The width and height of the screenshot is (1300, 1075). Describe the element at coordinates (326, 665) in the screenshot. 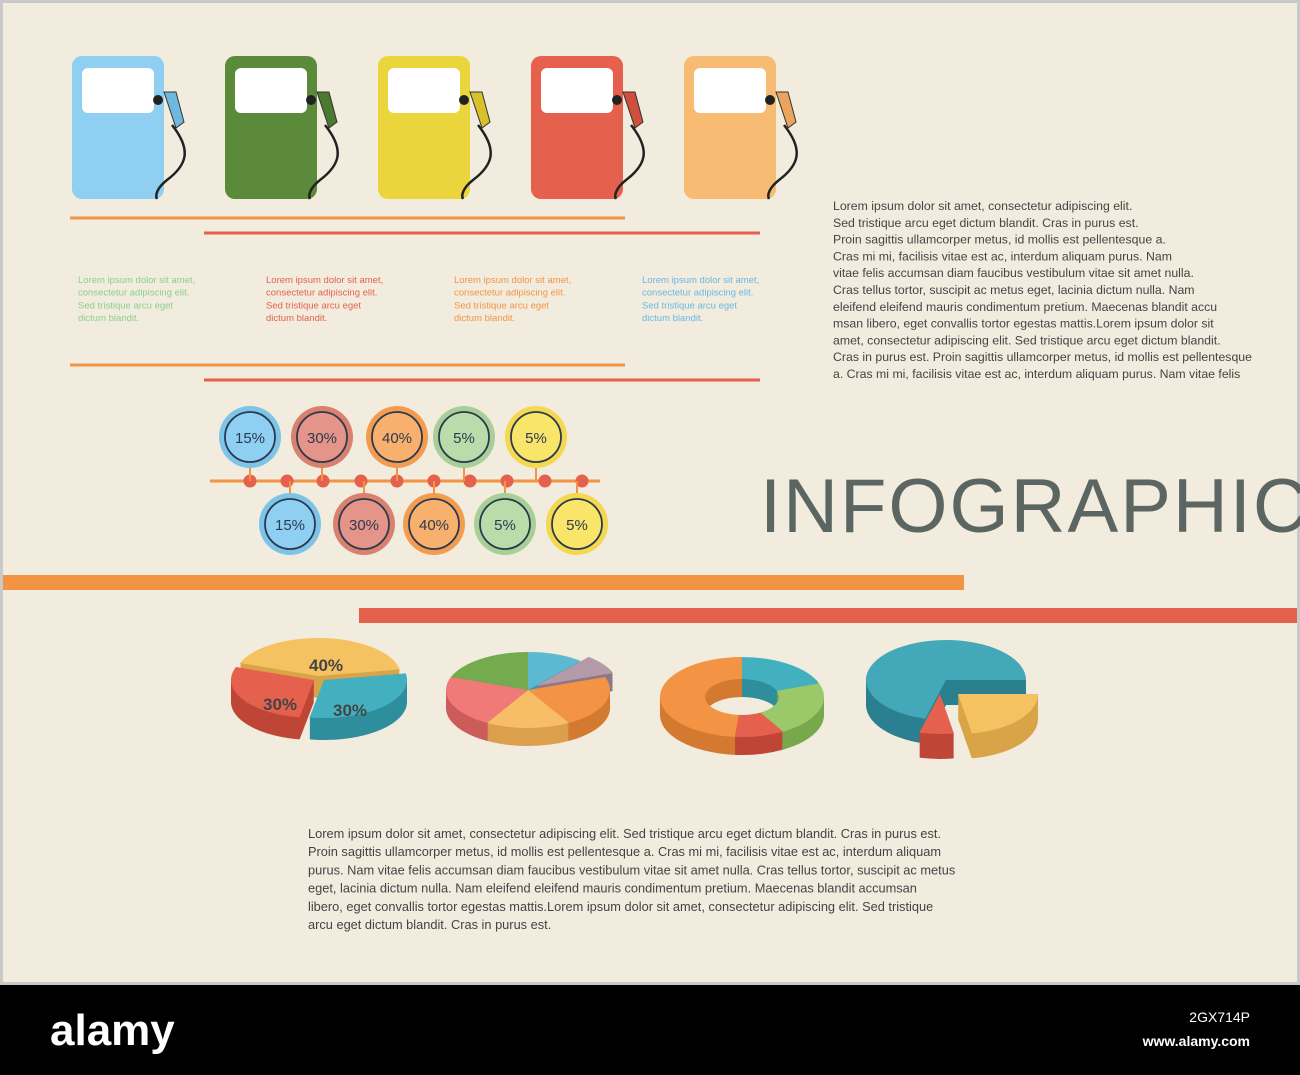

I see `pie-label: 40%` at that location.